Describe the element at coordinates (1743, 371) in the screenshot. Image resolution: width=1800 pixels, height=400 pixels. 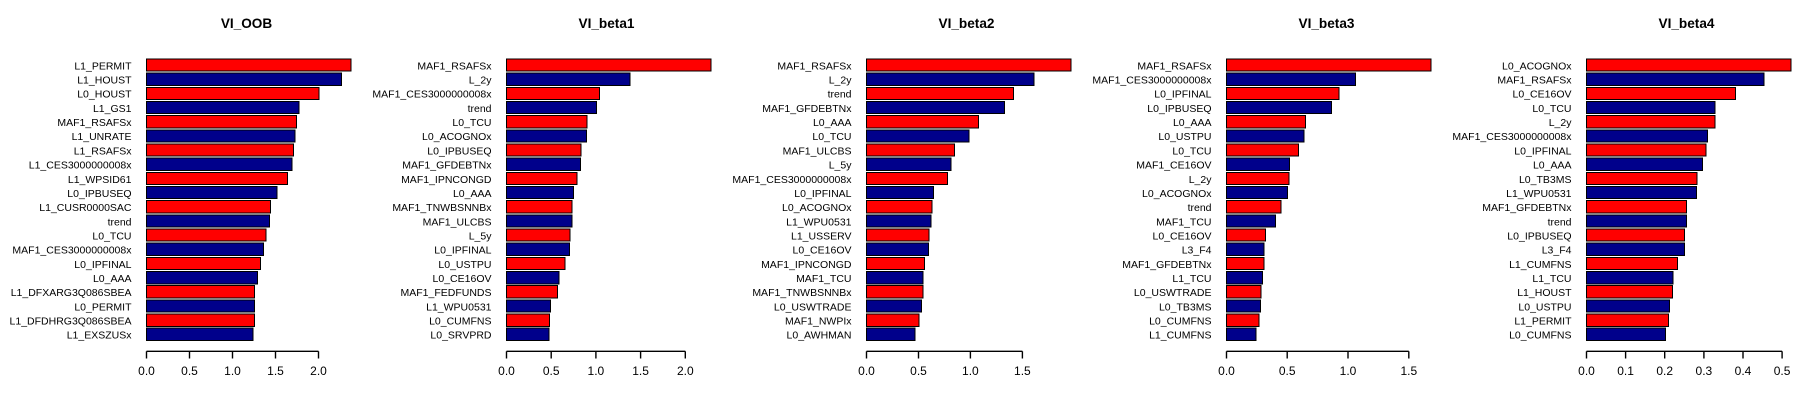
I see `svg-text: 0.4` at that location.